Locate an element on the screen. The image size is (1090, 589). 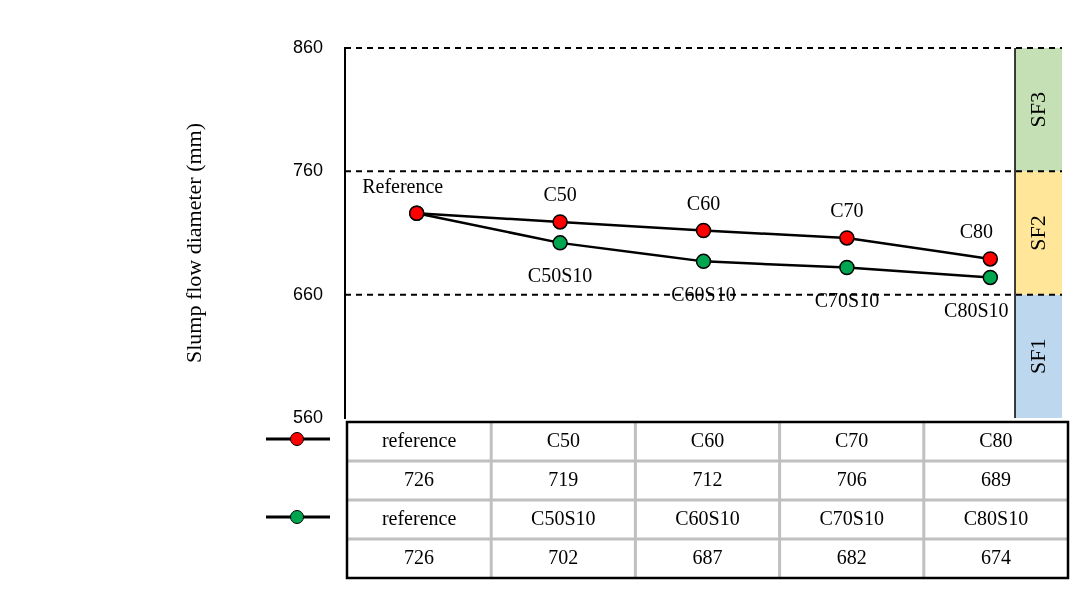
annotation: C50S10 is located at coordinates (560, 275).